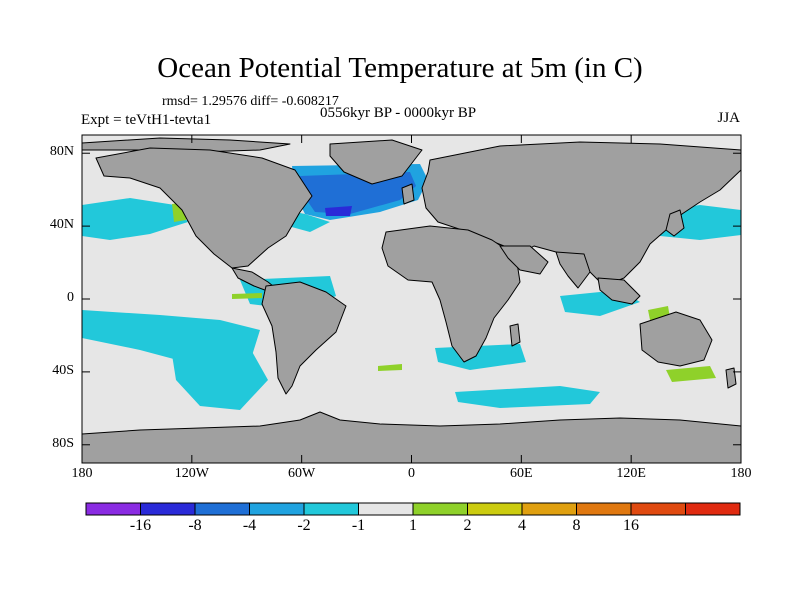  What do you see at coordinates (631, 525) in the screenshot?
I see `colorbar-label-9: 16` at bounding box center [631, 525].